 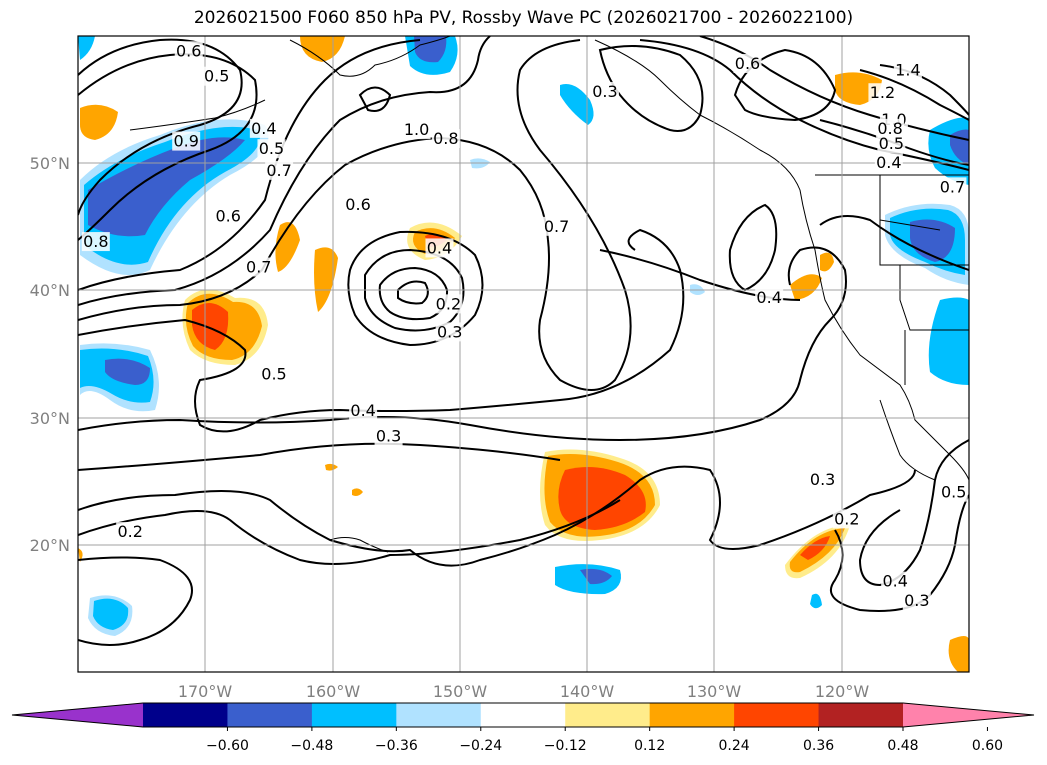 I want to click on colorbar-tick-label: −0.12, so click(x=565, y=746).